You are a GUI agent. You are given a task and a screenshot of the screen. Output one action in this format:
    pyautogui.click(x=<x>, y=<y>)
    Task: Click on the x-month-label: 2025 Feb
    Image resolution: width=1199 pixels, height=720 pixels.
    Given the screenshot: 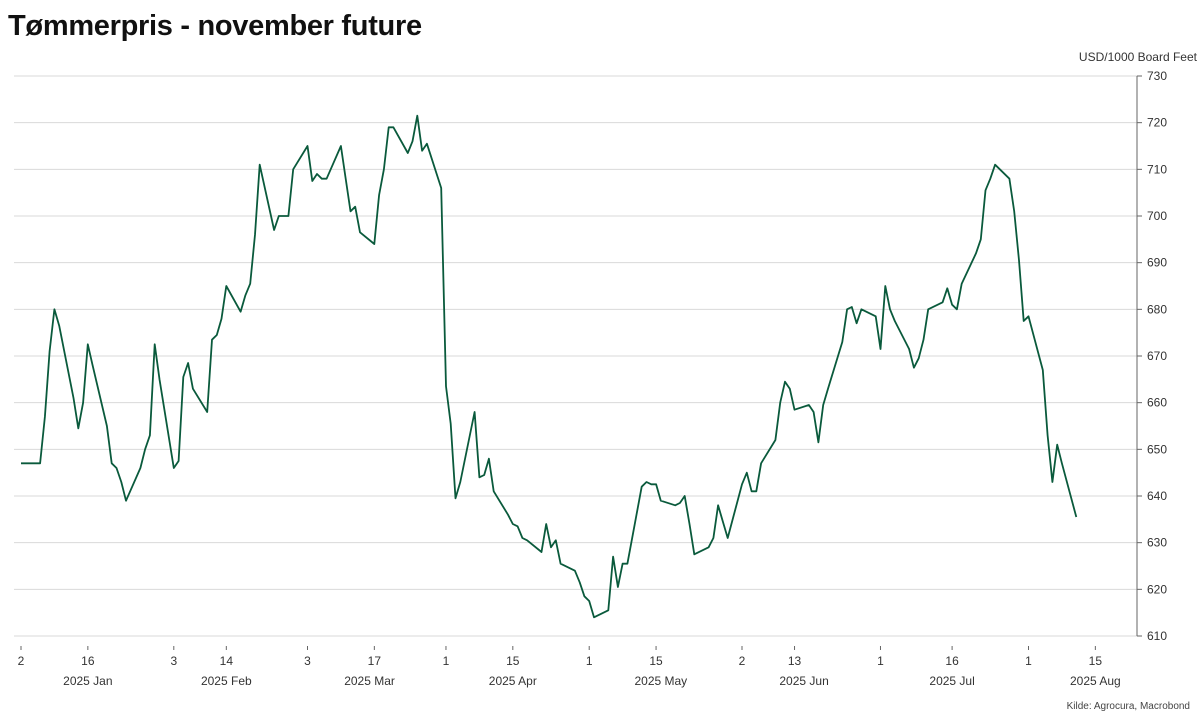 What is the action you would take?
    pyautogui.click(x=226, y=681)
    